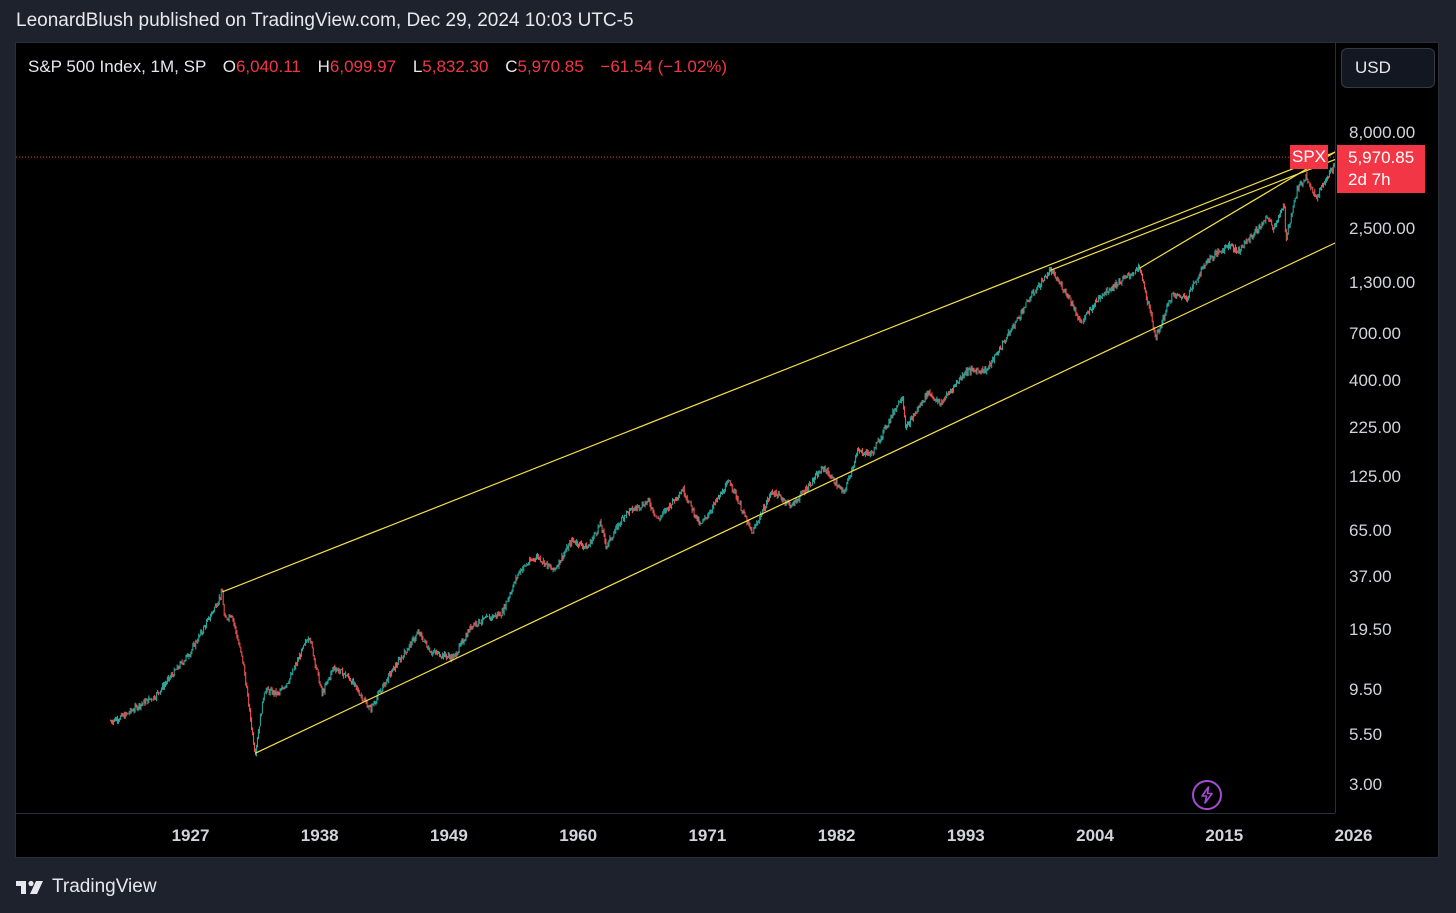  What do you see at coordinates (965, 835) in the screenshot?
I see `time-tick-label: 1993` at bounding box center [965, 835].